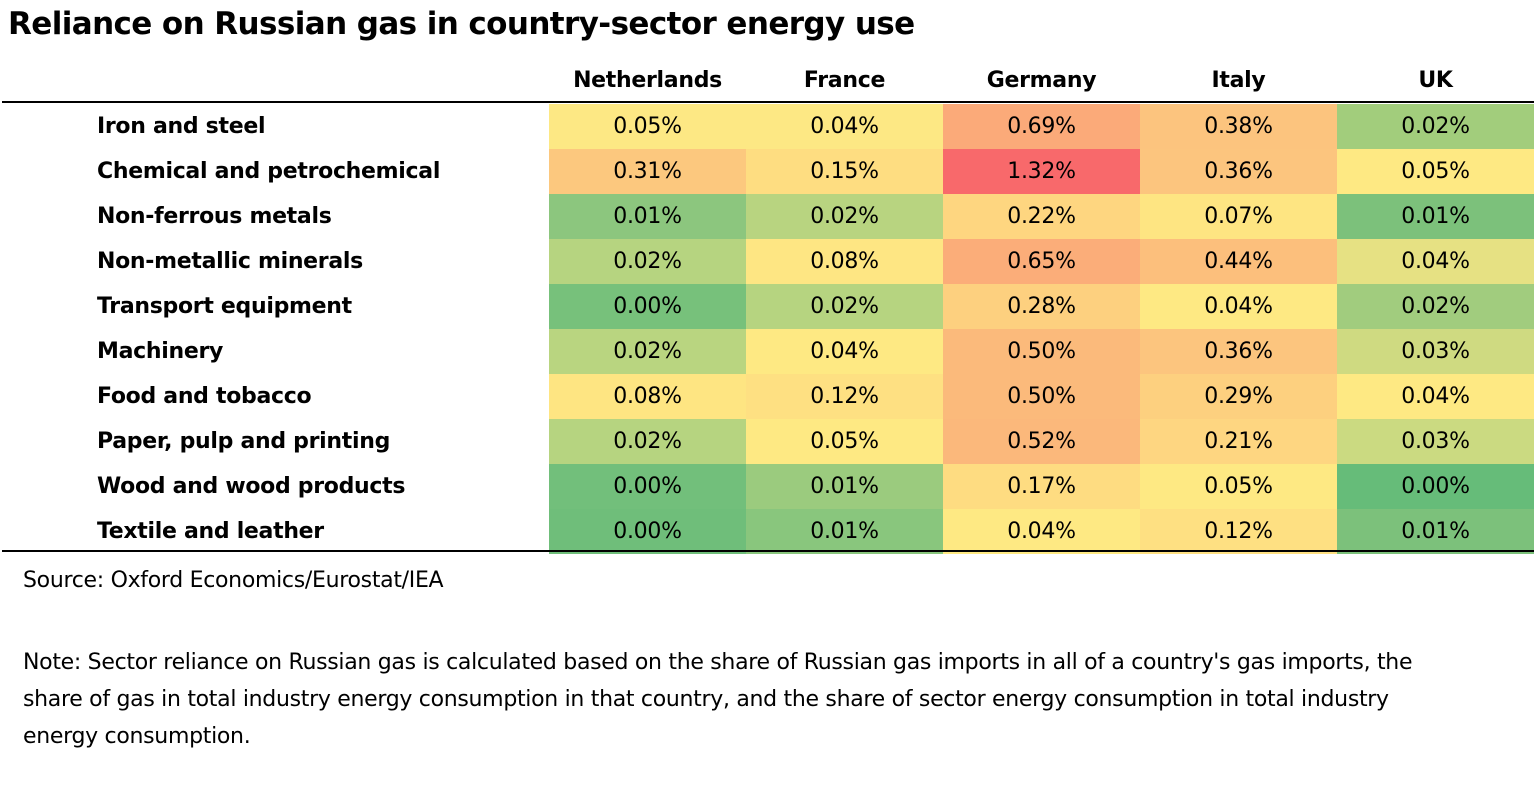  What do you see at coordinates (210, 531) in the screenshot?
I see `row-label: Textile and leather` at bounding box center [210, 531].